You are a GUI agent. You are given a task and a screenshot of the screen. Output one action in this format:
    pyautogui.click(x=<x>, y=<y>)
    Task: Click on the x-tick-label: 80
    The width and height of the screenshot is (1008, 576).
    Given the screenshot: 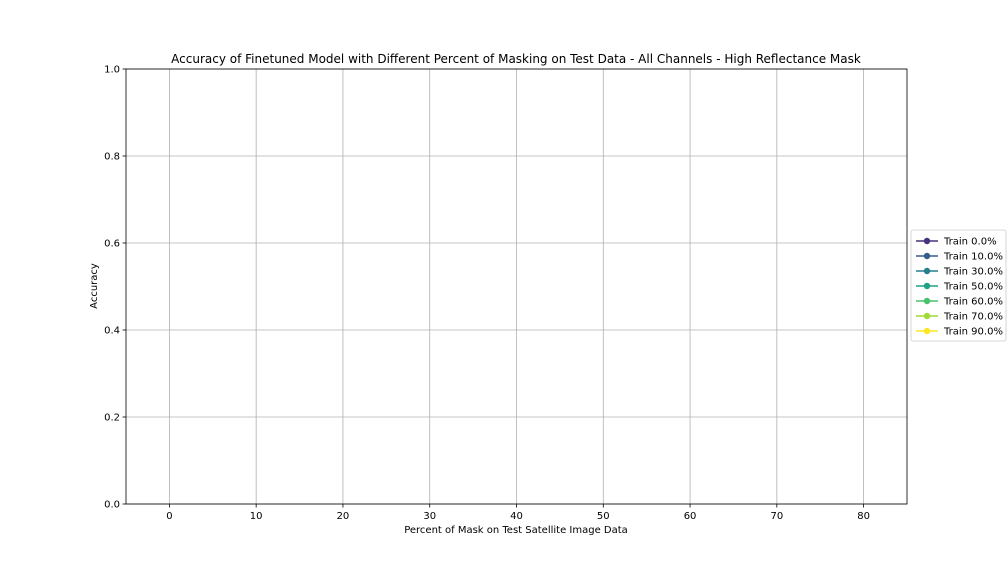 What is the action you would take?
    pyautogui.click(x=863, y=516)
    